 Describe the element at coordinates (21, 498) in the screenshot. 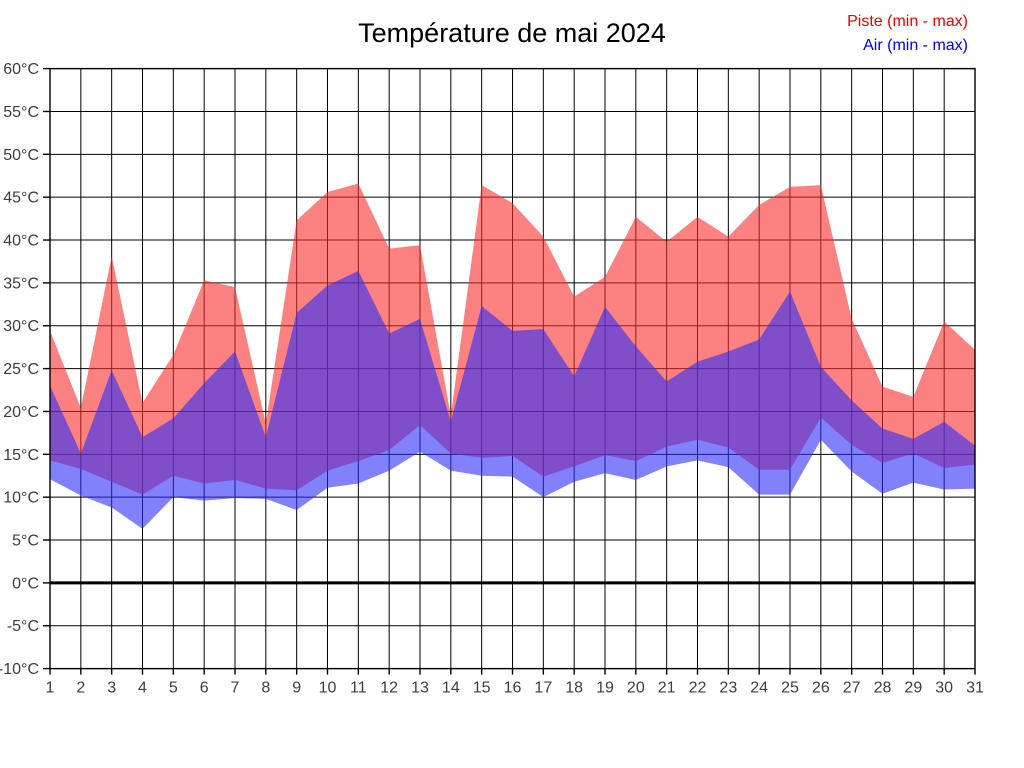

I see `y-tick-label: 10°C` at that location.